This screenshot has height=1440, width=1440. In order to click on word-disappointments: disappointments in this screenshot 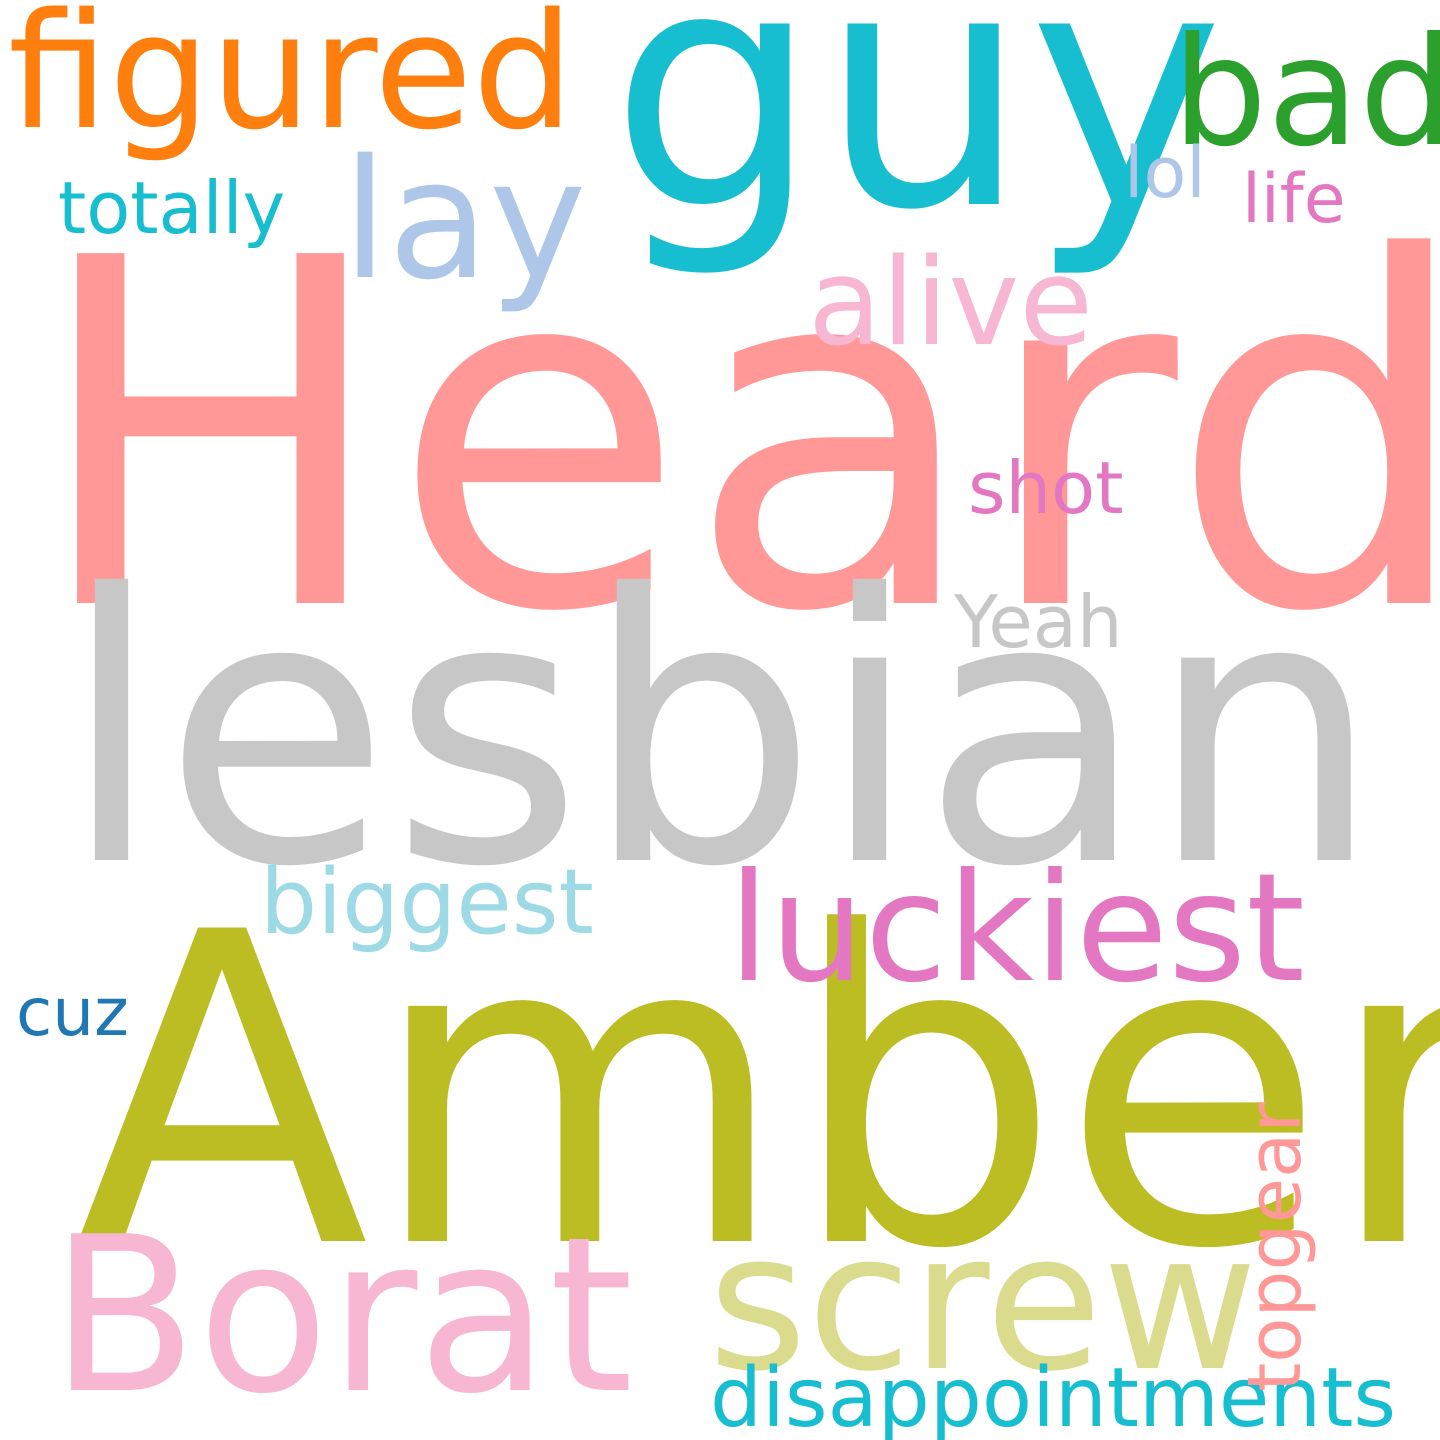, I will do `click(1053, 1395)`.